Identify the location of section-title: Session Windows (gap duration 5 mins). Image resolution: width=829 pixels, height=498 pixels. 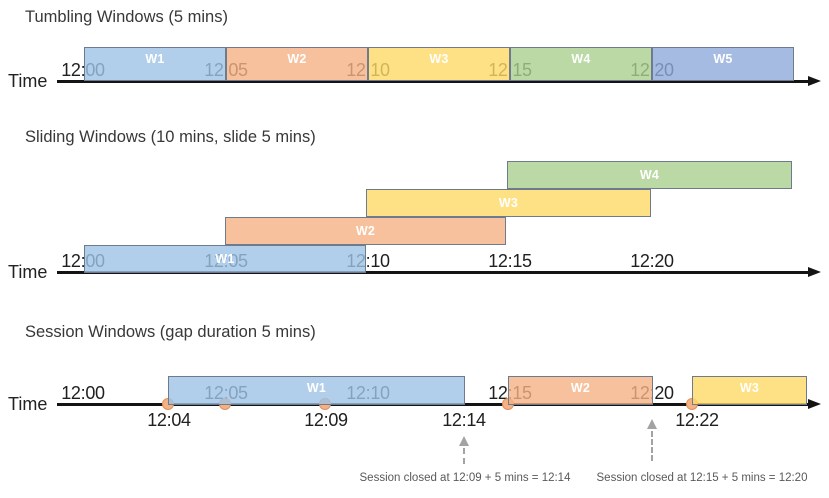
(170, 332).